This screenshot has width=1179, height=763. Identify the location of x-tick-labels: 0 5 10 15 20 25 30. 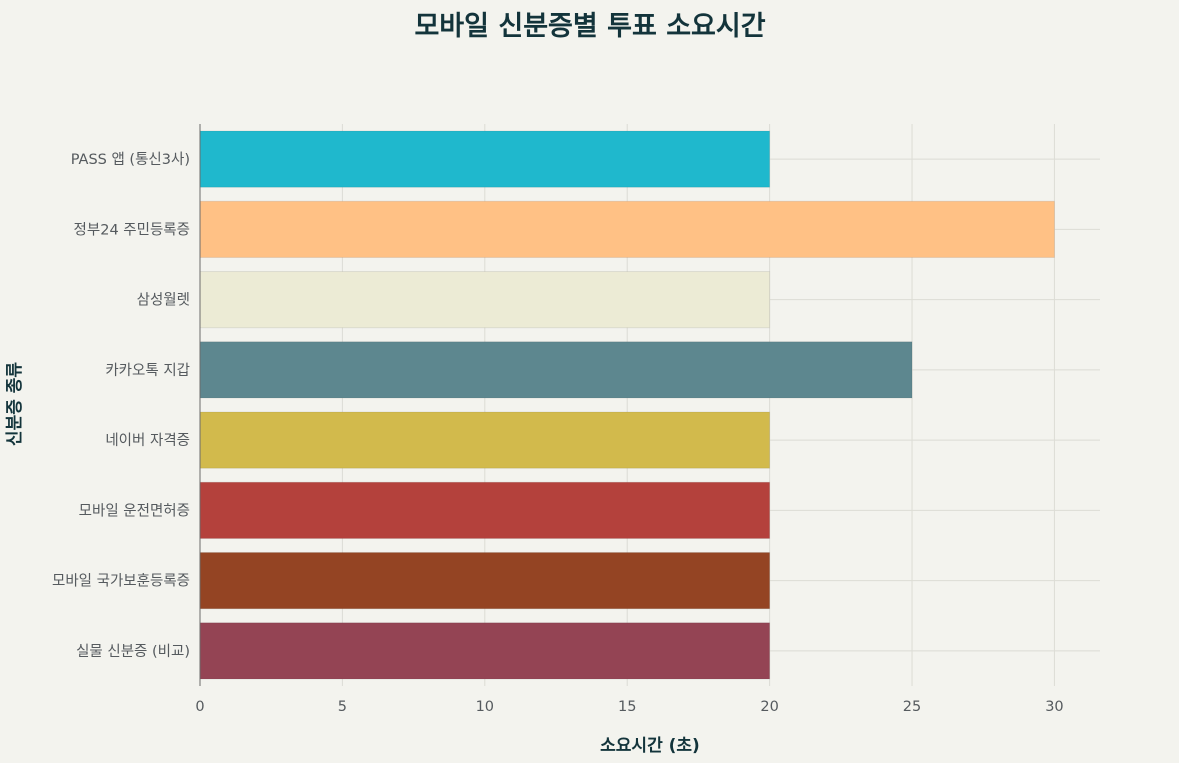
(629, 707).